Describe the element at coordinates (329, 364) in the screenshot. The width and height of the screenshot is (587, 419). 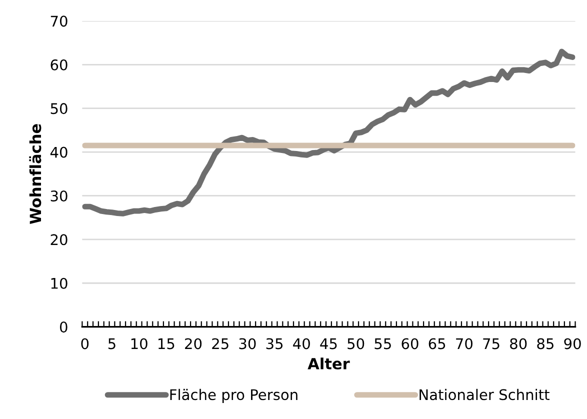
I see `x-axis-title: Alter` at that location.